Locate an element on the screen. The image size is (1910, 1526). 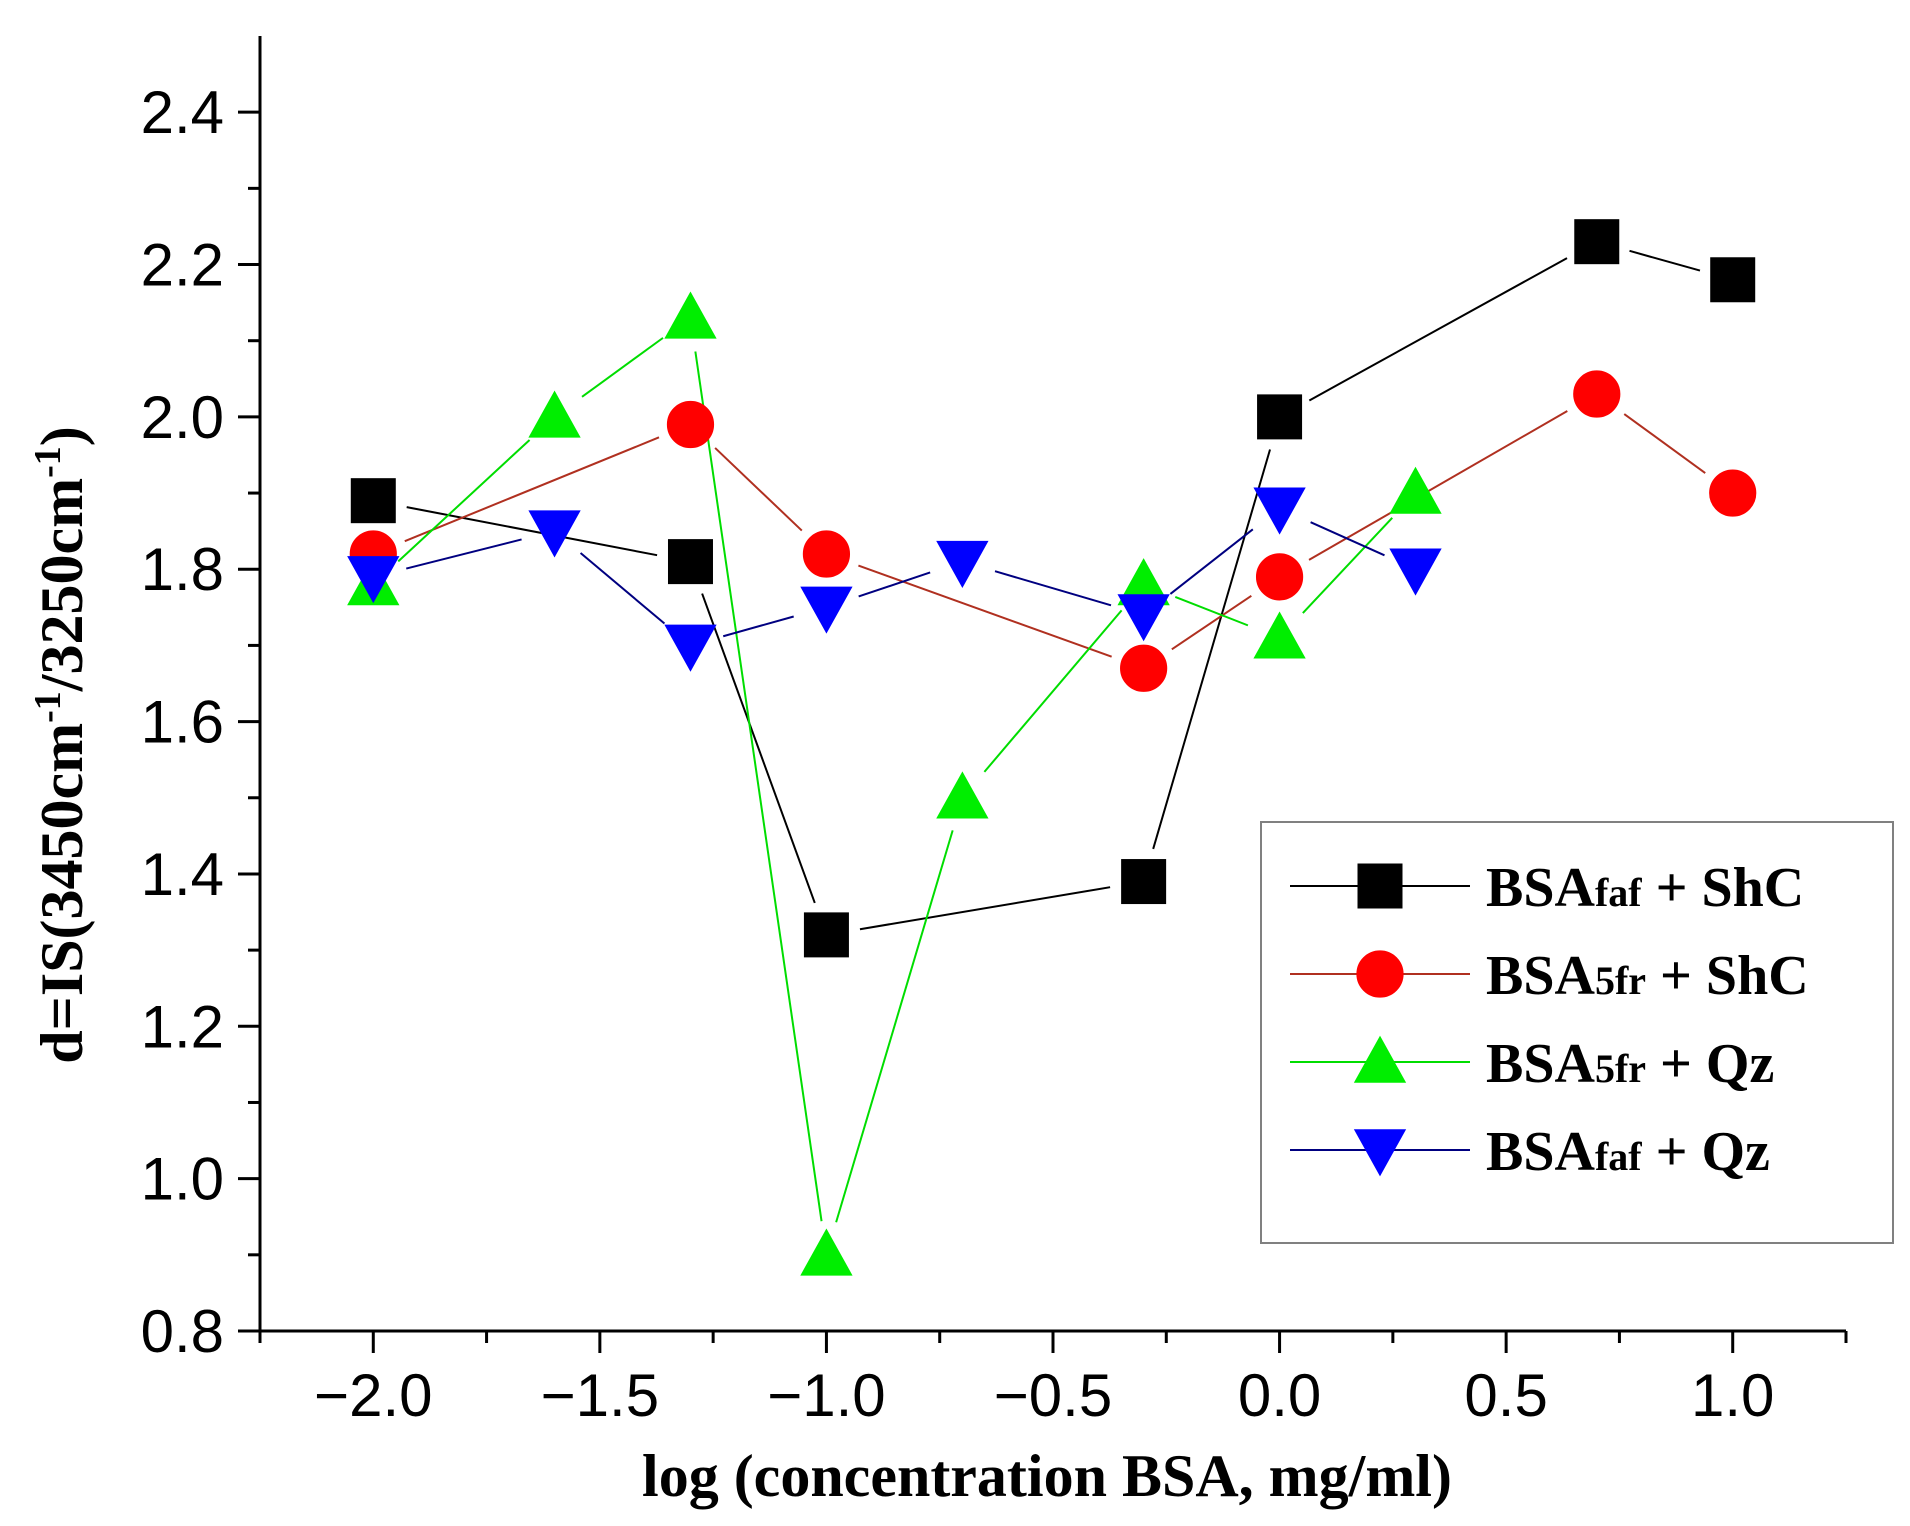
y-tick-label: 1.2 is located at coordinates (182, 1026).